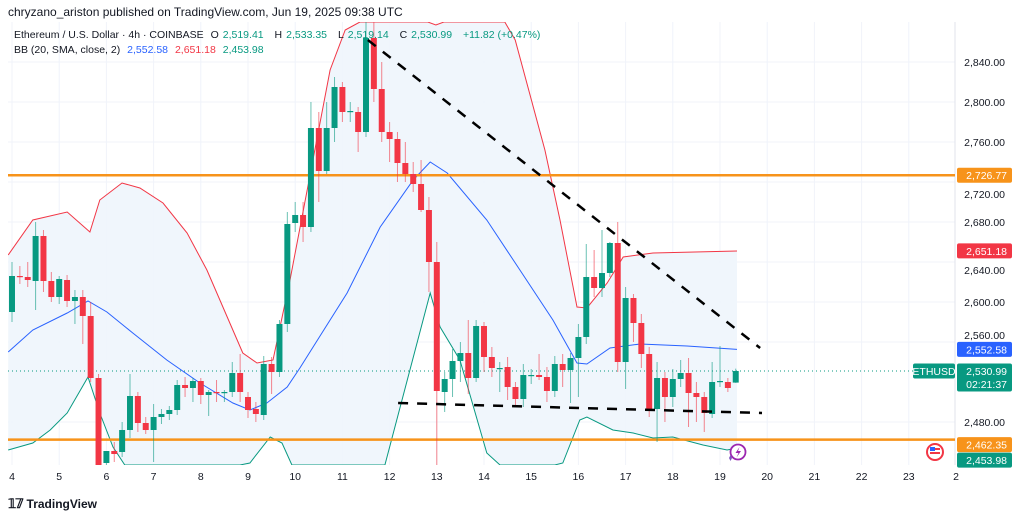 The width and height of the screenshot is (1024, 518). I want to click on brand-name: TradingView, so click(62, 504).